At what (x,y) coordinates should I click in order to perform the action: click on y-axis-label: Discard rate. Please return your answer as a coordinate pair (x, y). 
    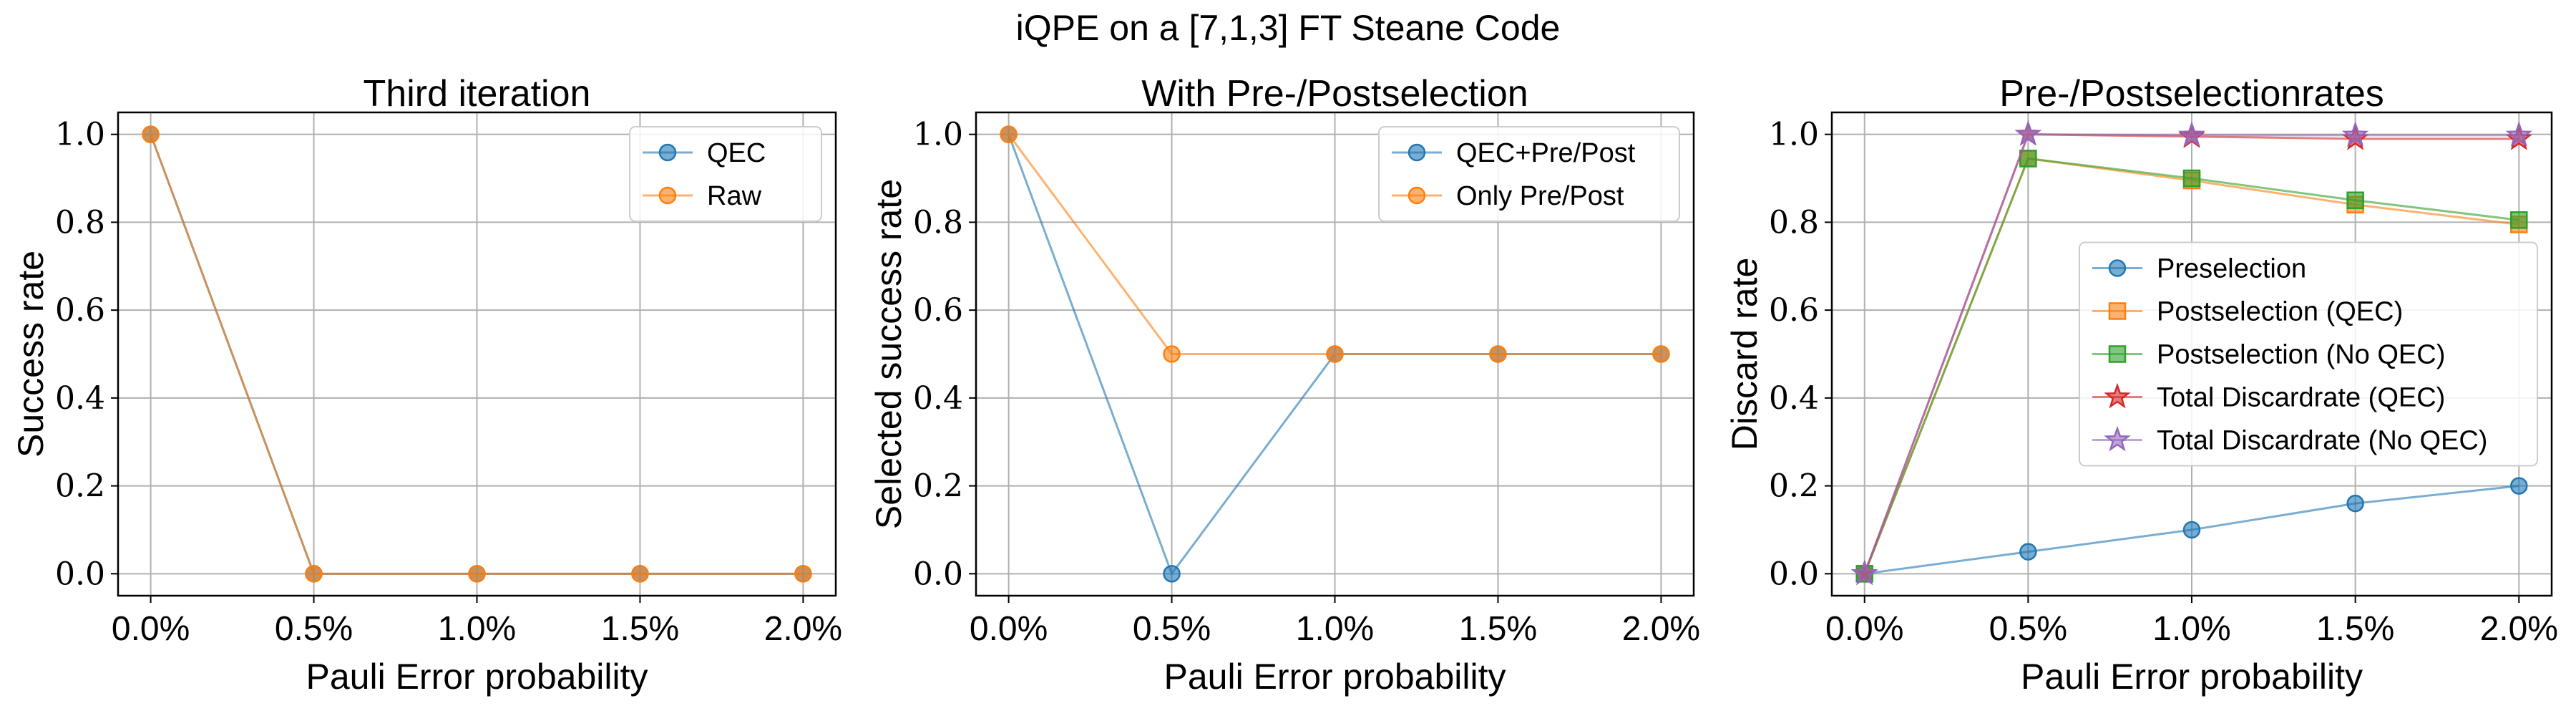
    Looking at the image, I should click on (1744, 354).